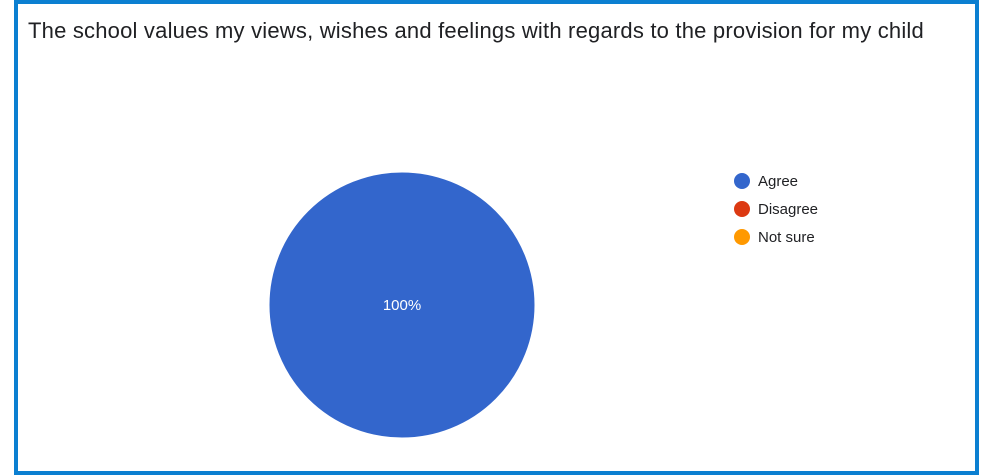  I want to click on legend-marker-agree, so click(742, 181).